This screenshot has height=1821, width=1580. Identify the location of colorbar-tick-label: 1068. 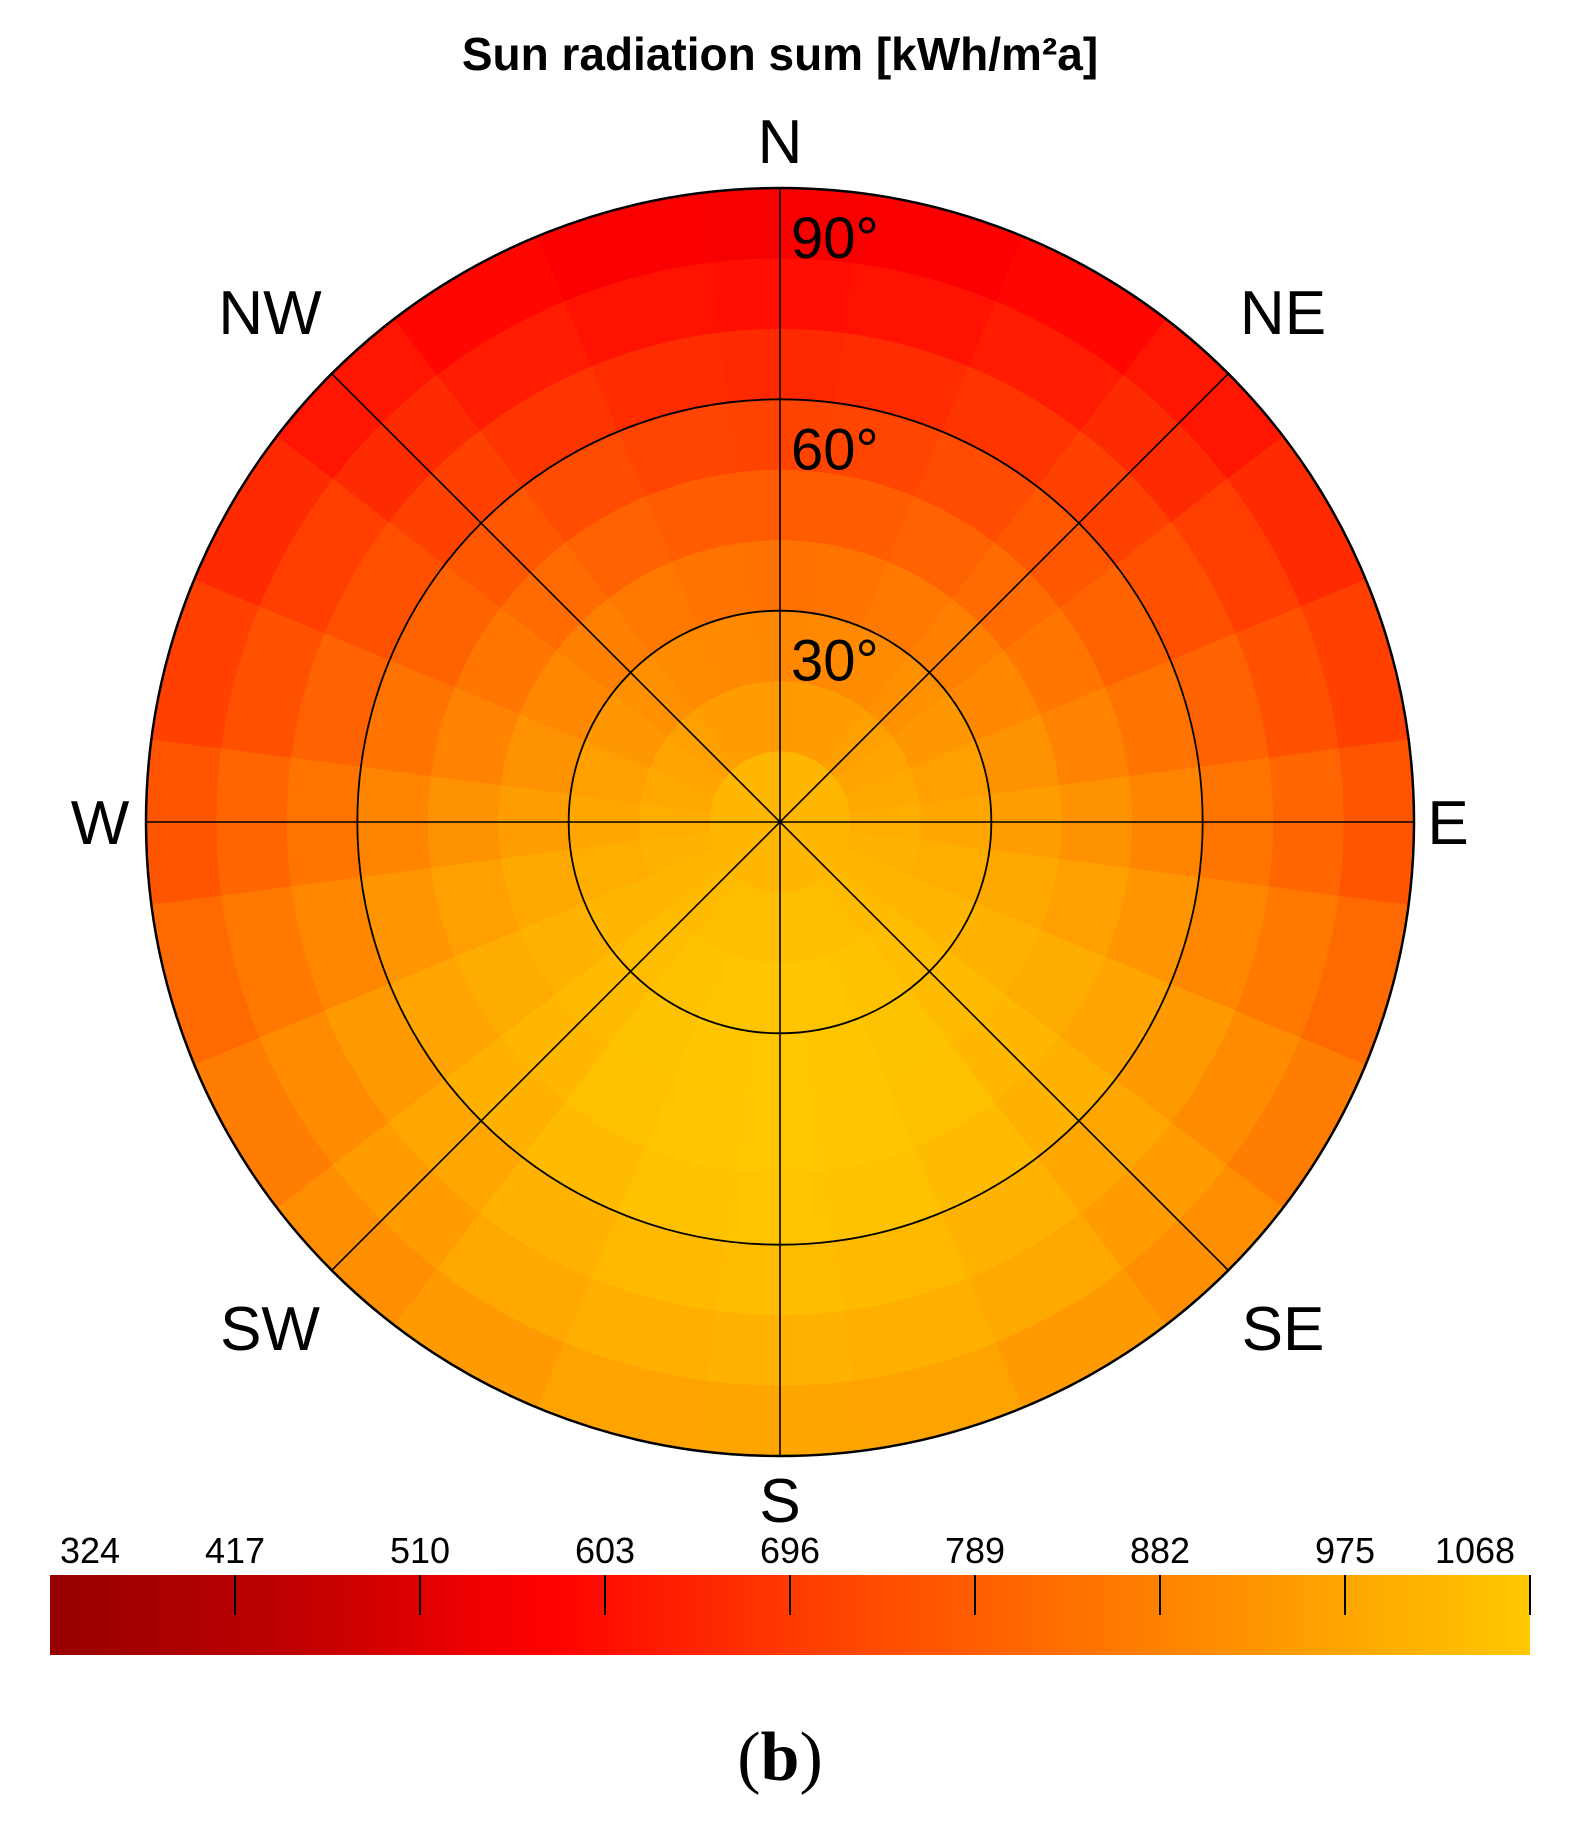
(1475, 1550).